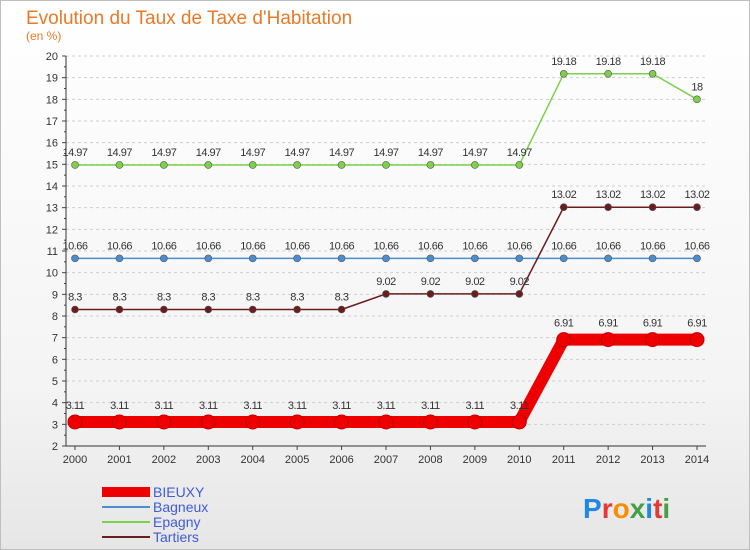  Describe the element at coordinates (52, 57) in the screenshot. I see `y-tick-label: 20` at that location.